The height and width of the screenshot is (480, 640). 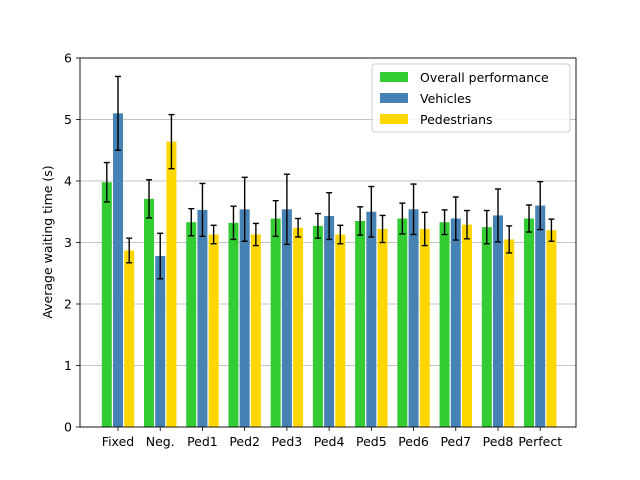 What do you see at coordinates (68, 181) in the screenshot?
I see `y-tick-label: 4` at bounding box center [68, 181].